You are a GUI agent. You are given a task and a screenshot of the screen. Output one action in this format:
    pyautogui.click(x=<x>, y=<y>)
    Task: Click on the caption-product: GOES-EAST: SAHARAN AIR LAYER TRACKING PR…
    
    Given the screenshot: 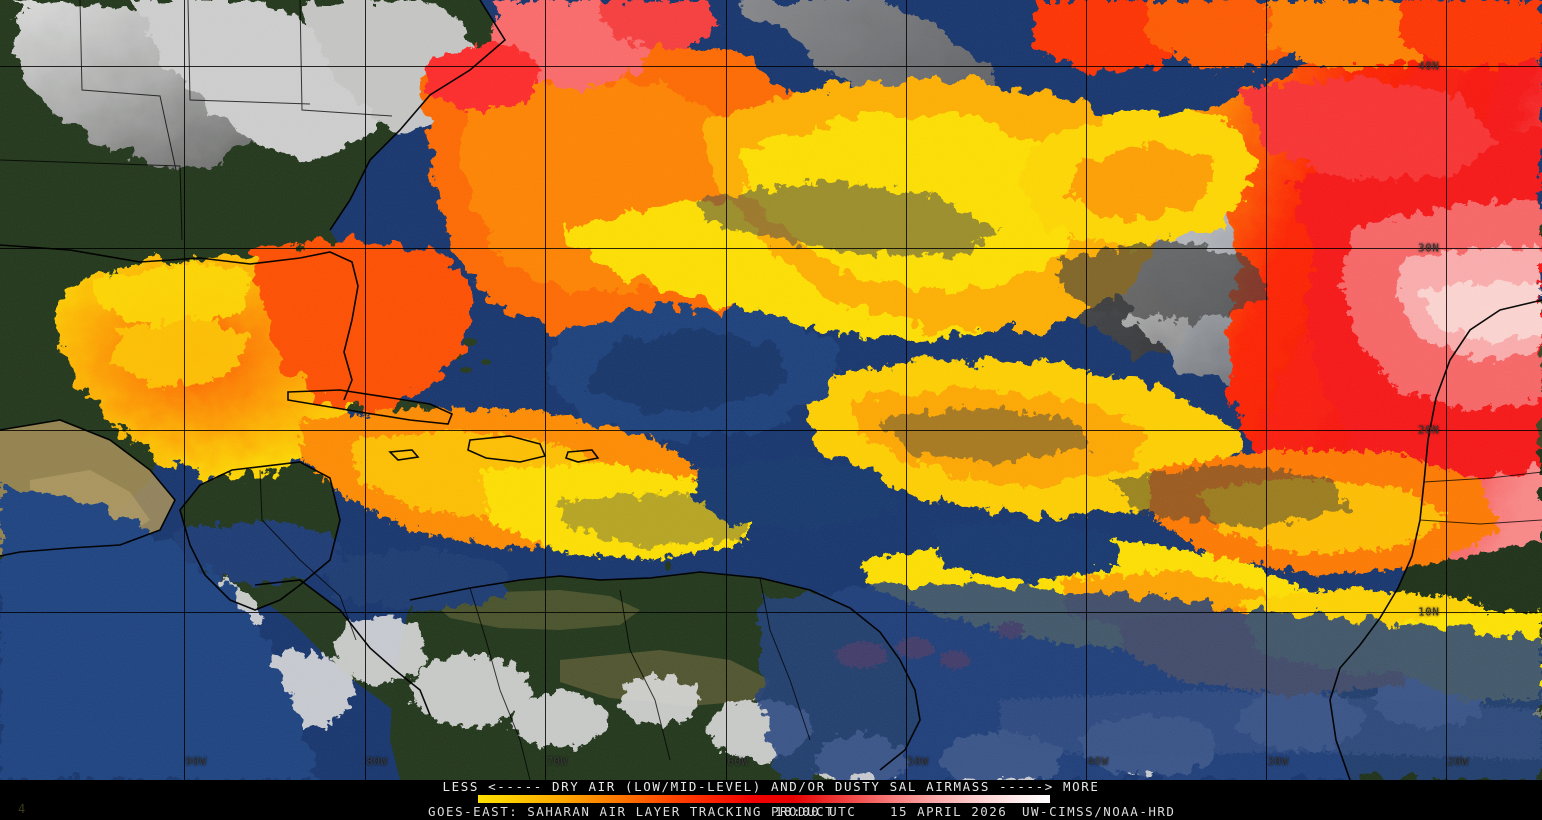 What is the action you would take?
    pyautogui.click(x=631, y=811)
    